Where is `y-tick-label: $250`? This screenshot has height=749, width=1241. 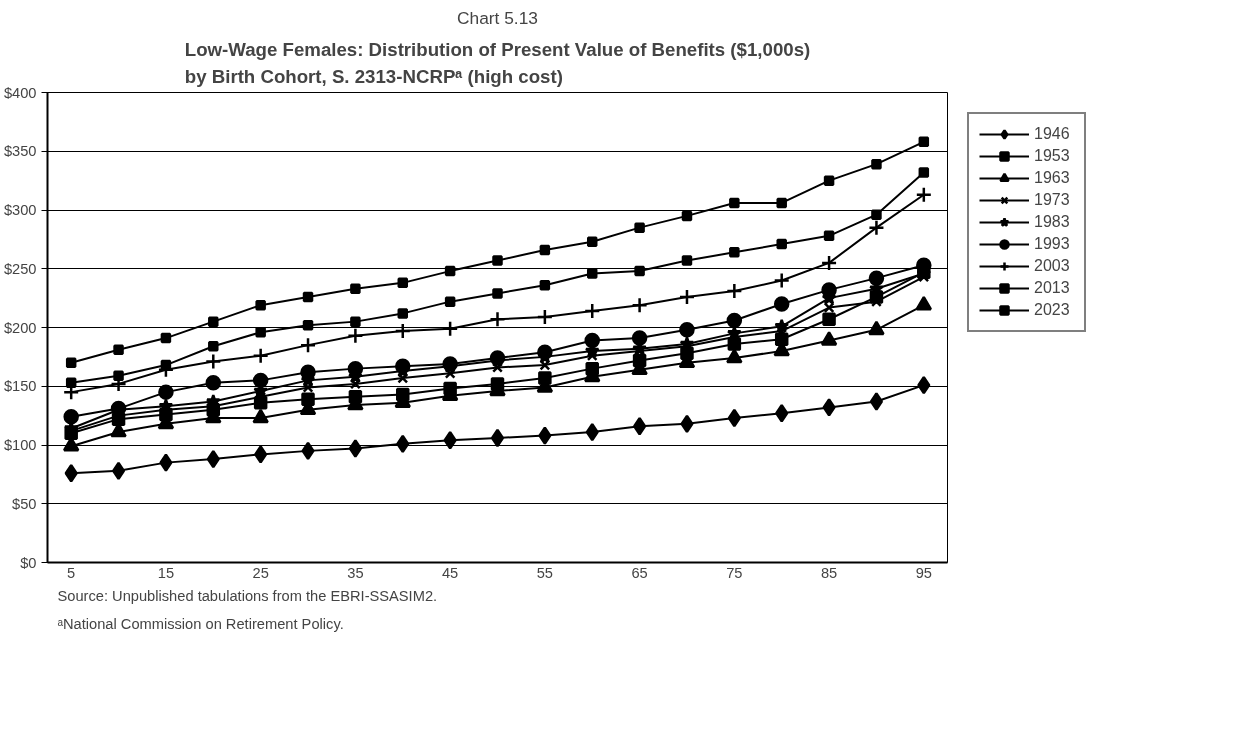
y-tick-label: $250 is located at coordinates (20, 268).